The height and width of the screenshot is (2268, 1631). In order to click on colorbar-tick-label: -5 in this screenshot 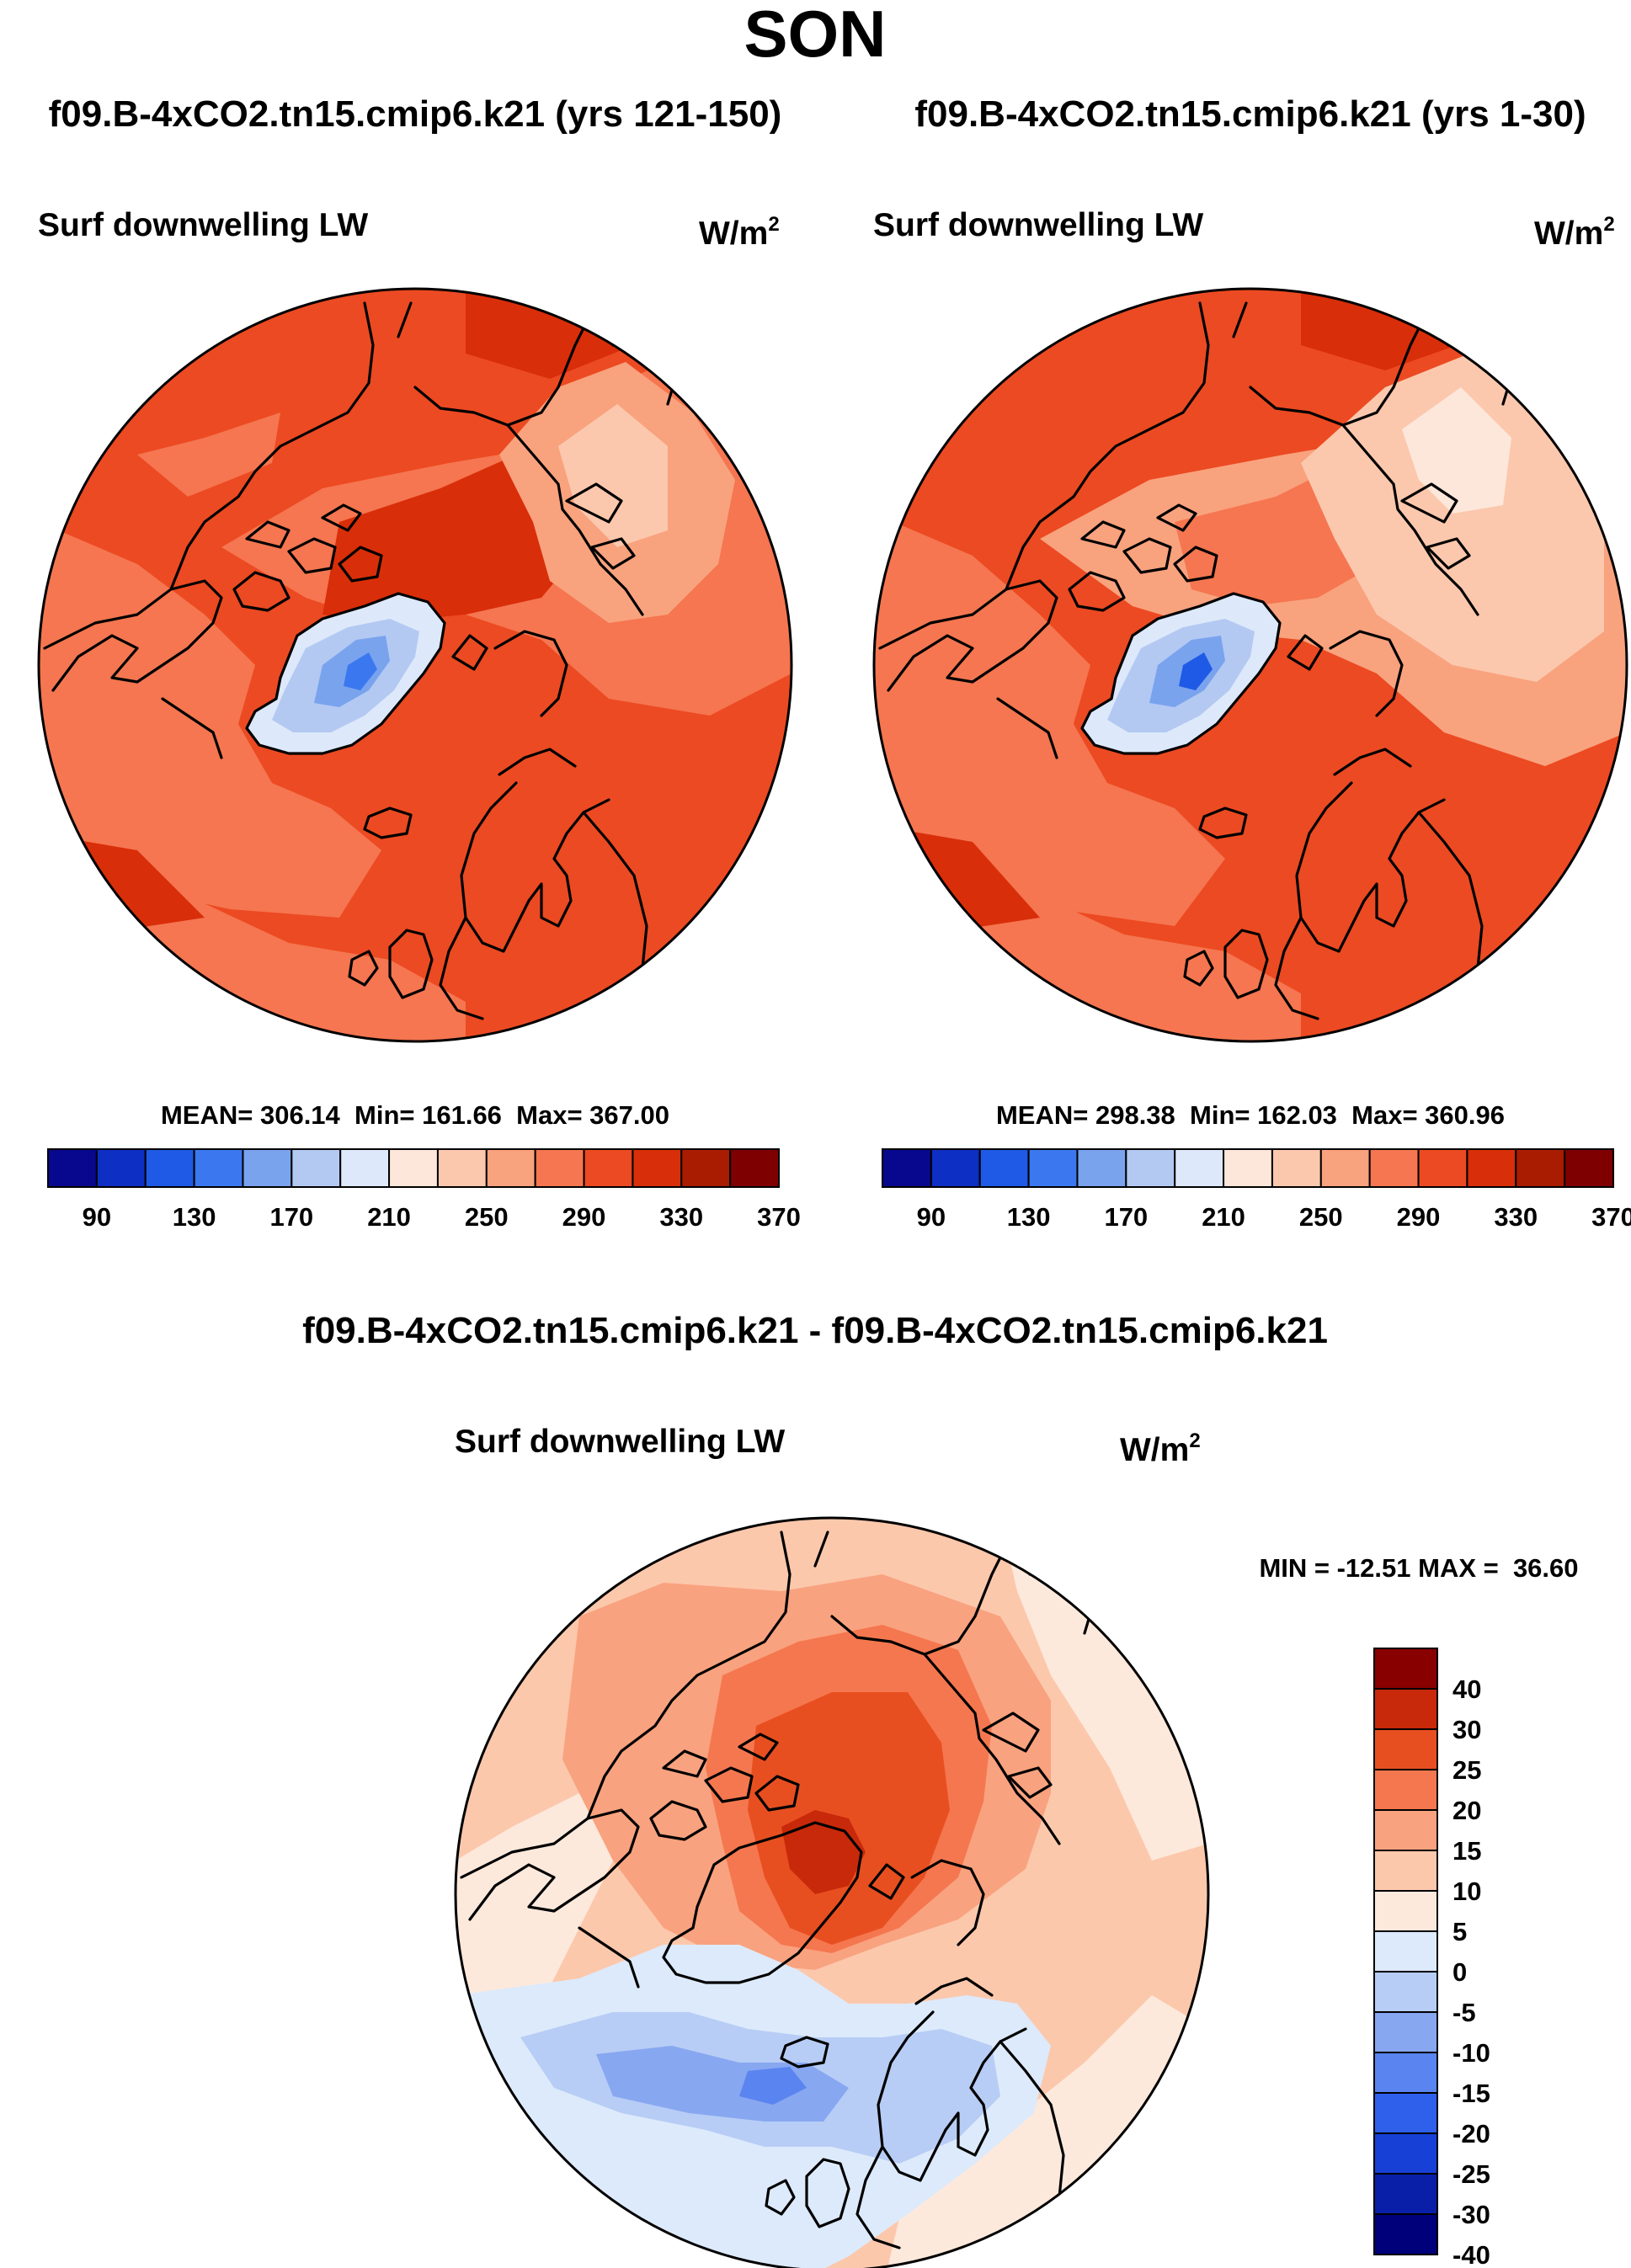, I will do `click(1464, 2013)`.